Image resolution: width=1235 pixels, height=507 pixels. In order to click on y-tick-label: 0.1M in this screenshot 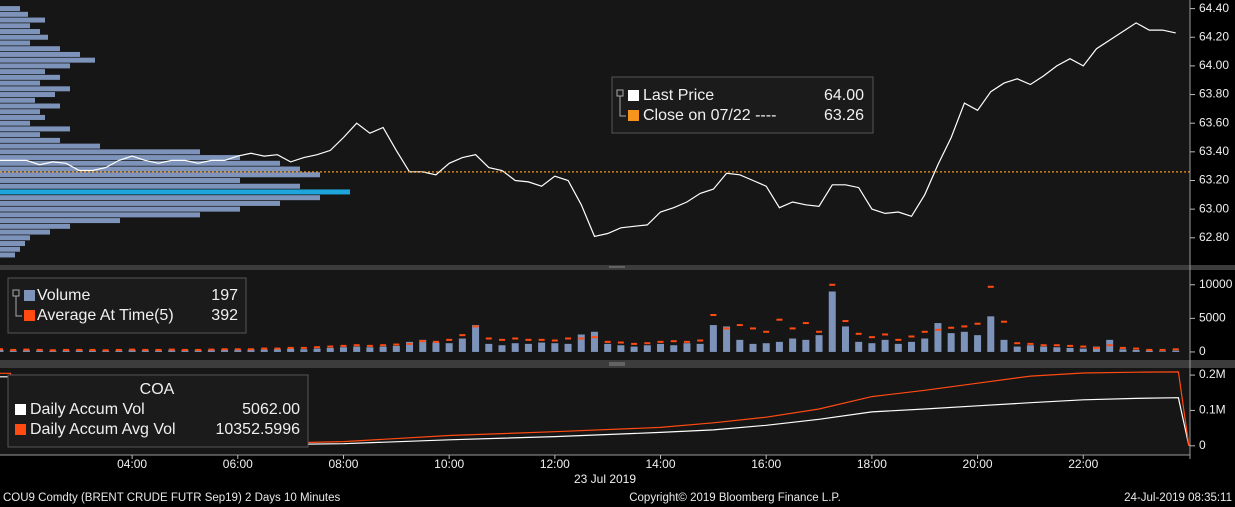, I will do `click(1212, 410)`.